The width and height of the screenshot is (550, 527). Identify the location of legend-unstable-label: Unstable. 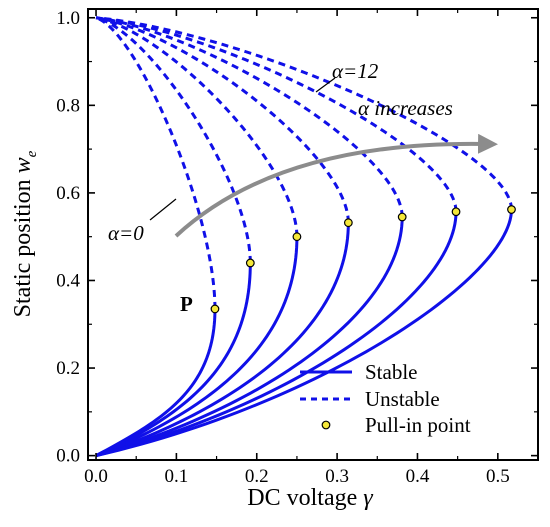
(402, 399).